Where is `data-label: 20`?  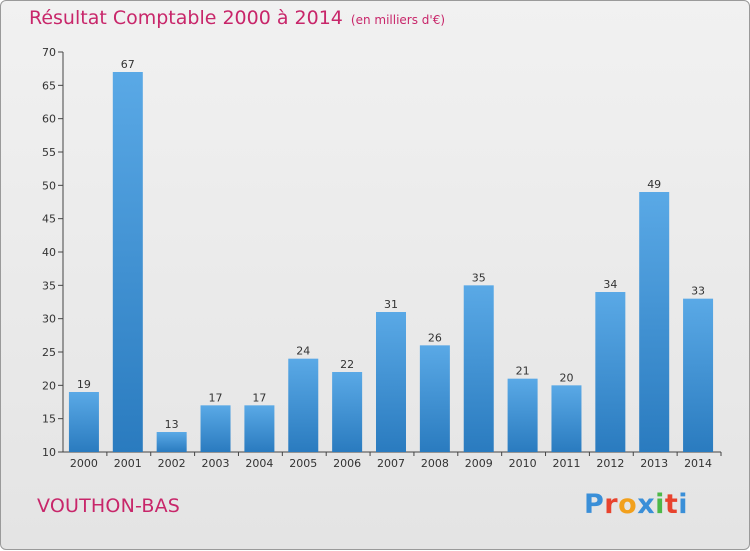 data-label: 20 is located at coordinates (566, 377).